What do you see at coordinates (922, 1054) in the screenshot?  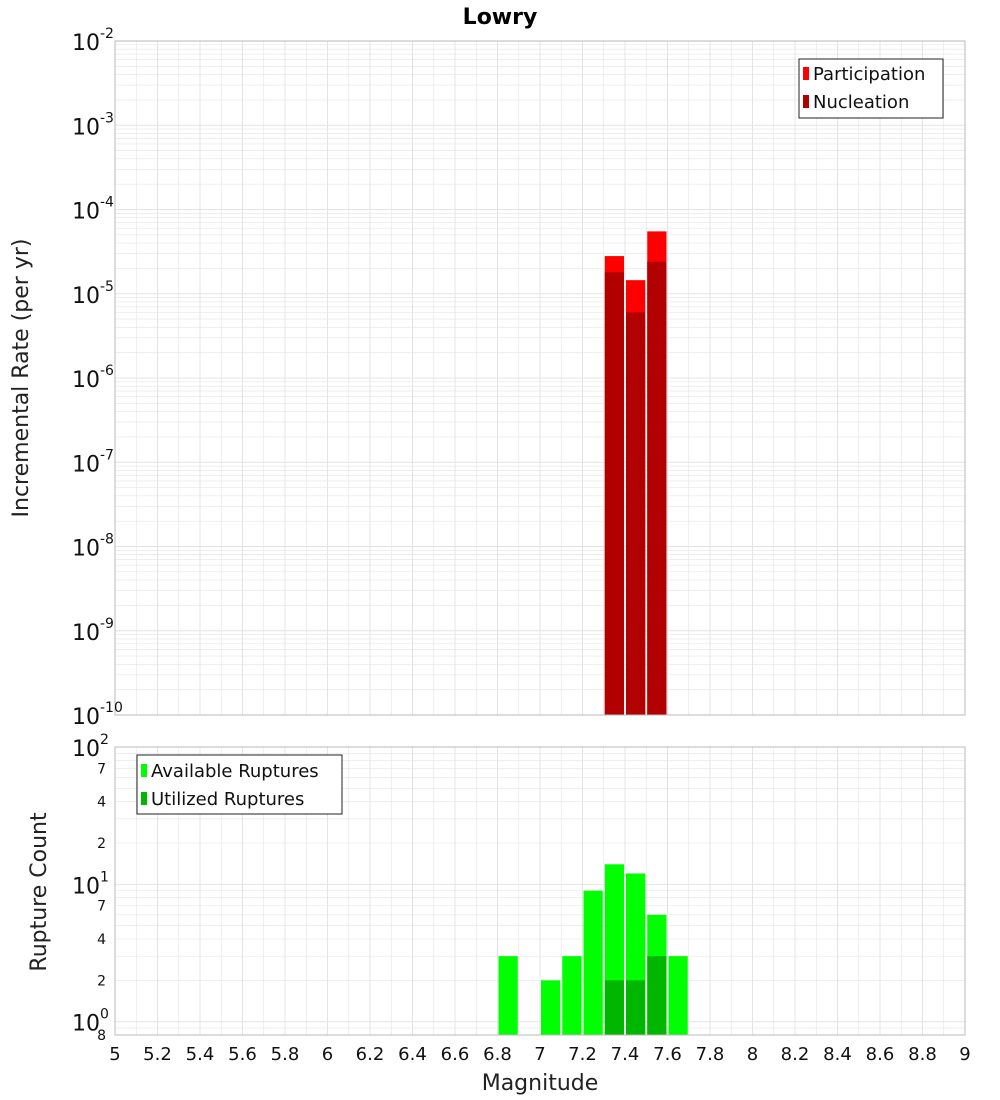 I see `x-tick-label: 8.8` at bounding box center [922, 1054].